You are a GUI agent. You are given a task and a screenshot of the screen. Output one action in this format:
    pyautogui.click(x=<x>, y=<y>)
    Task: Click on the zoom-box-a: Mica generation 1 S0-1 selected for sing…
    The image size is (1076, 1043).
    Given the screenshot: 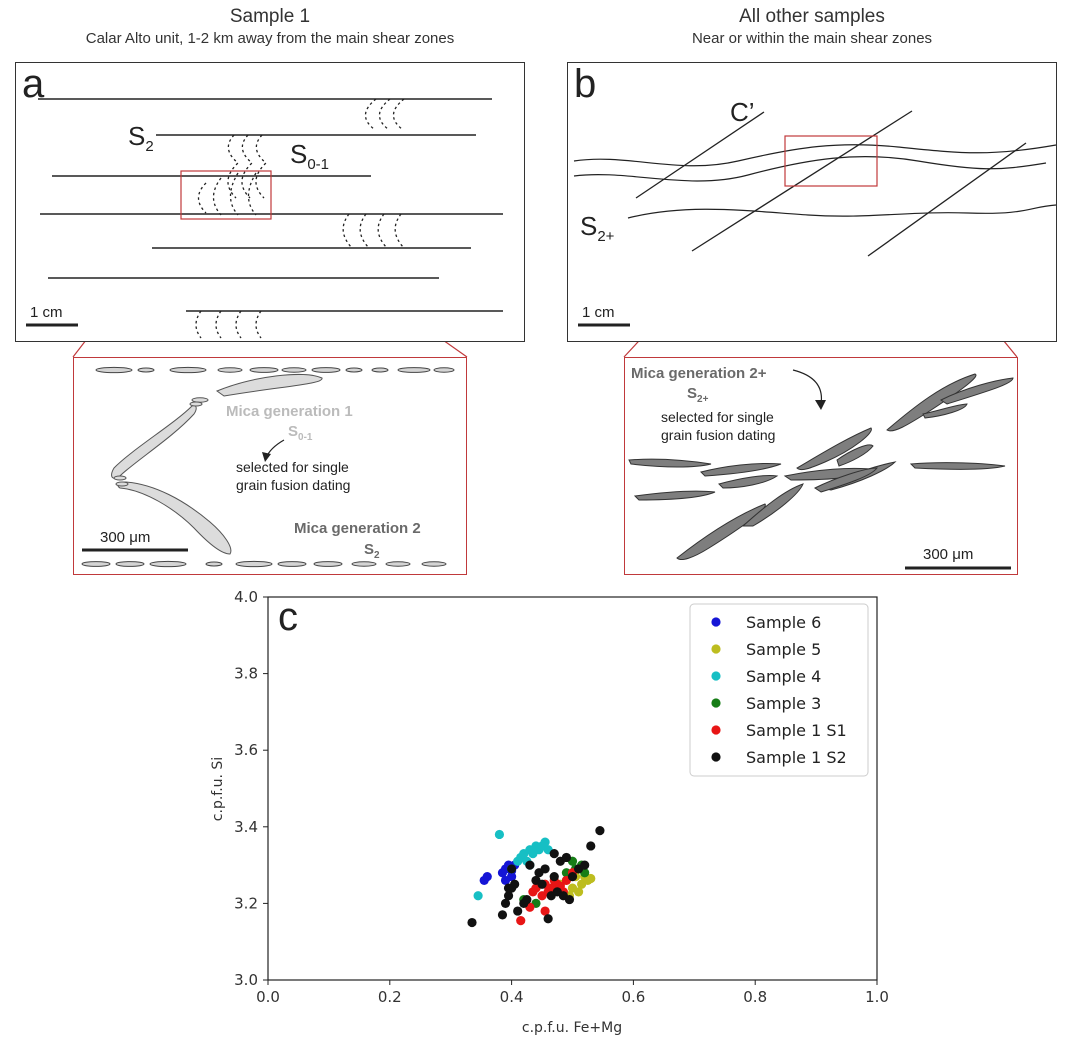 What is the action you would take?
    pyautogui.click(x=270, y=466)
    